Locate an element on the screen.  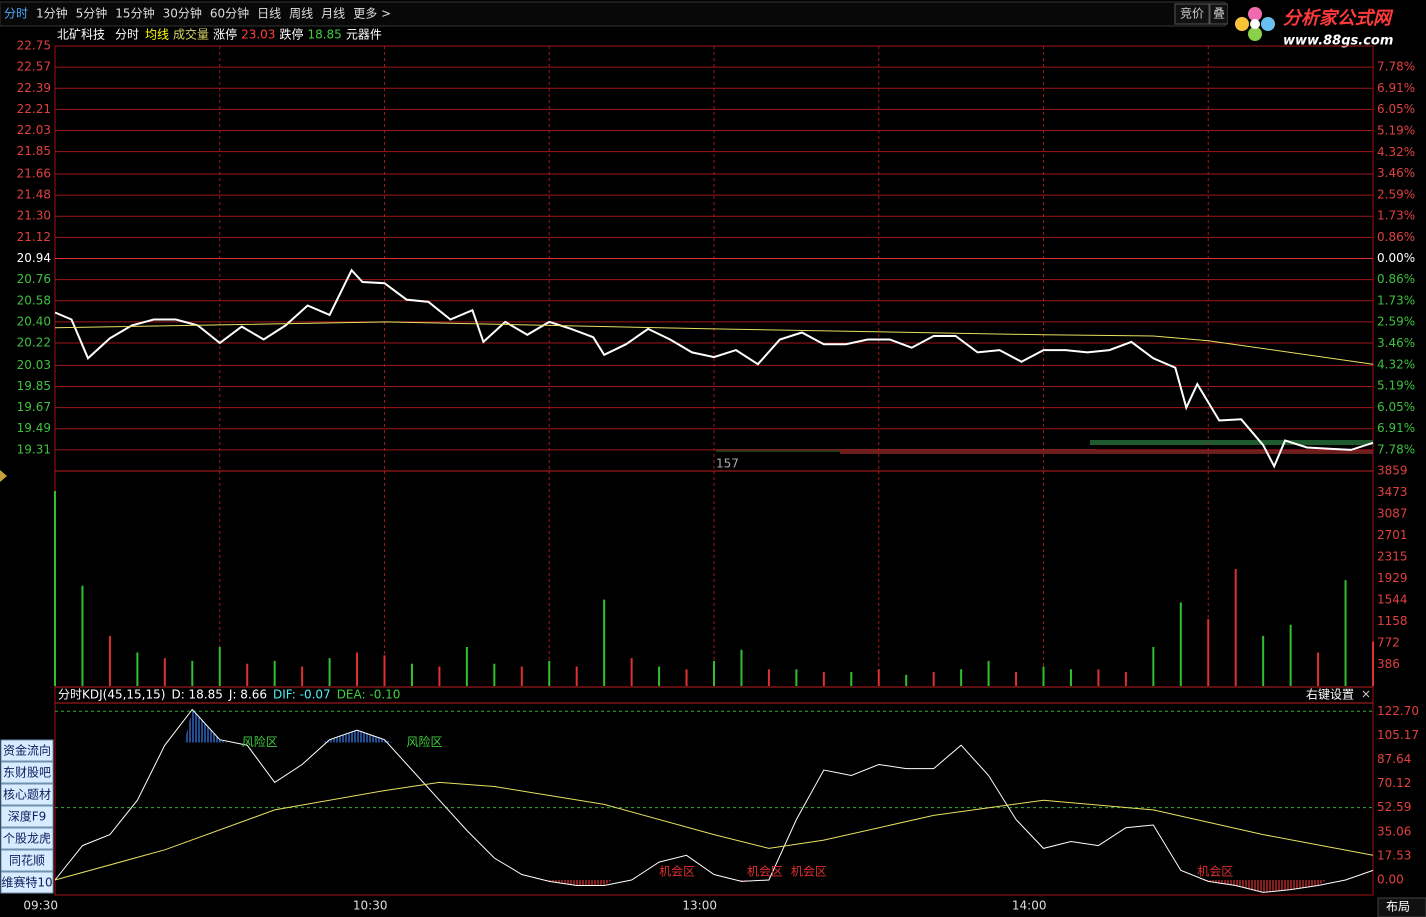
panel-settings: 右键设置 is located at coordinates (1330, 694).